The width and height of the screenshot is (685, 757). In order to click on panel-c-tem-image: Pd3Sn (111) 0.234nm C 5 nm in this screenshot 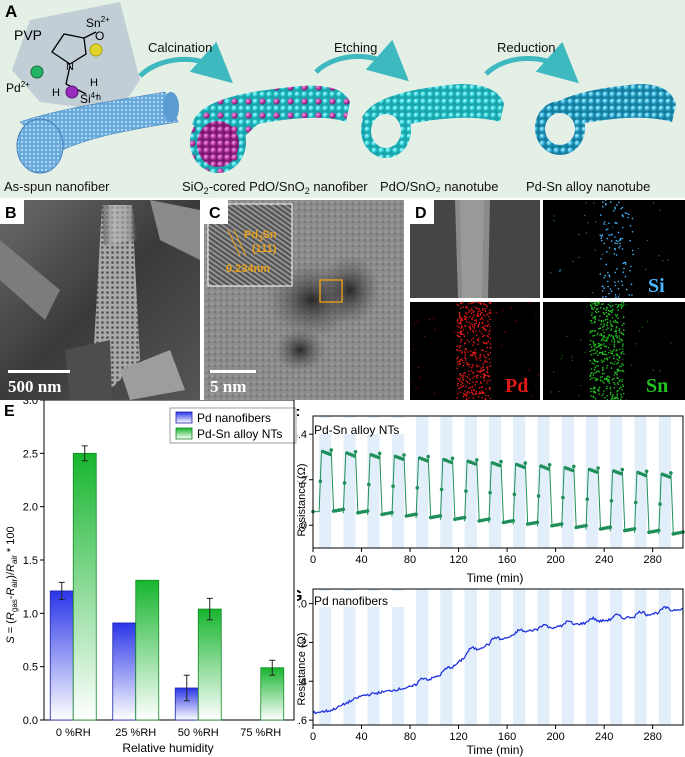, I will do `click(304, 300)`.